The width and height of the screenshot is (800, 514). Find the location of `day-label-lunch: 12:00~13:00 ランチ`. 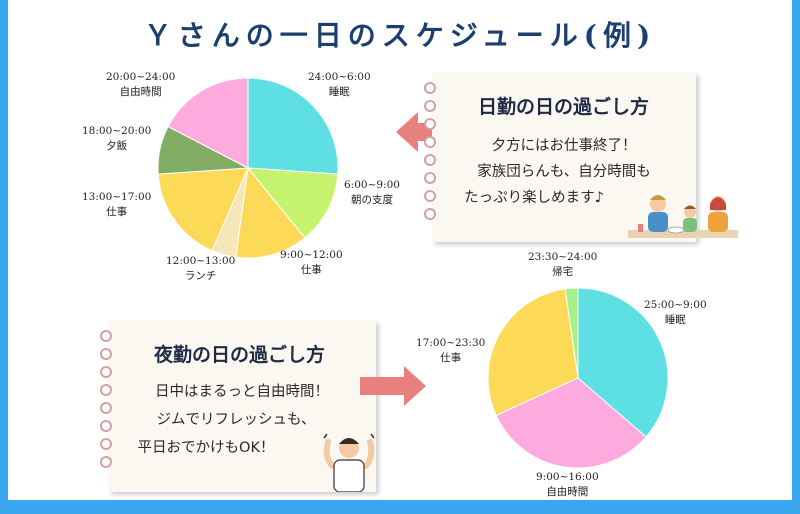

day-label-lunch: 12:00~13:00 ランチ is located at coordinates (200, 269).